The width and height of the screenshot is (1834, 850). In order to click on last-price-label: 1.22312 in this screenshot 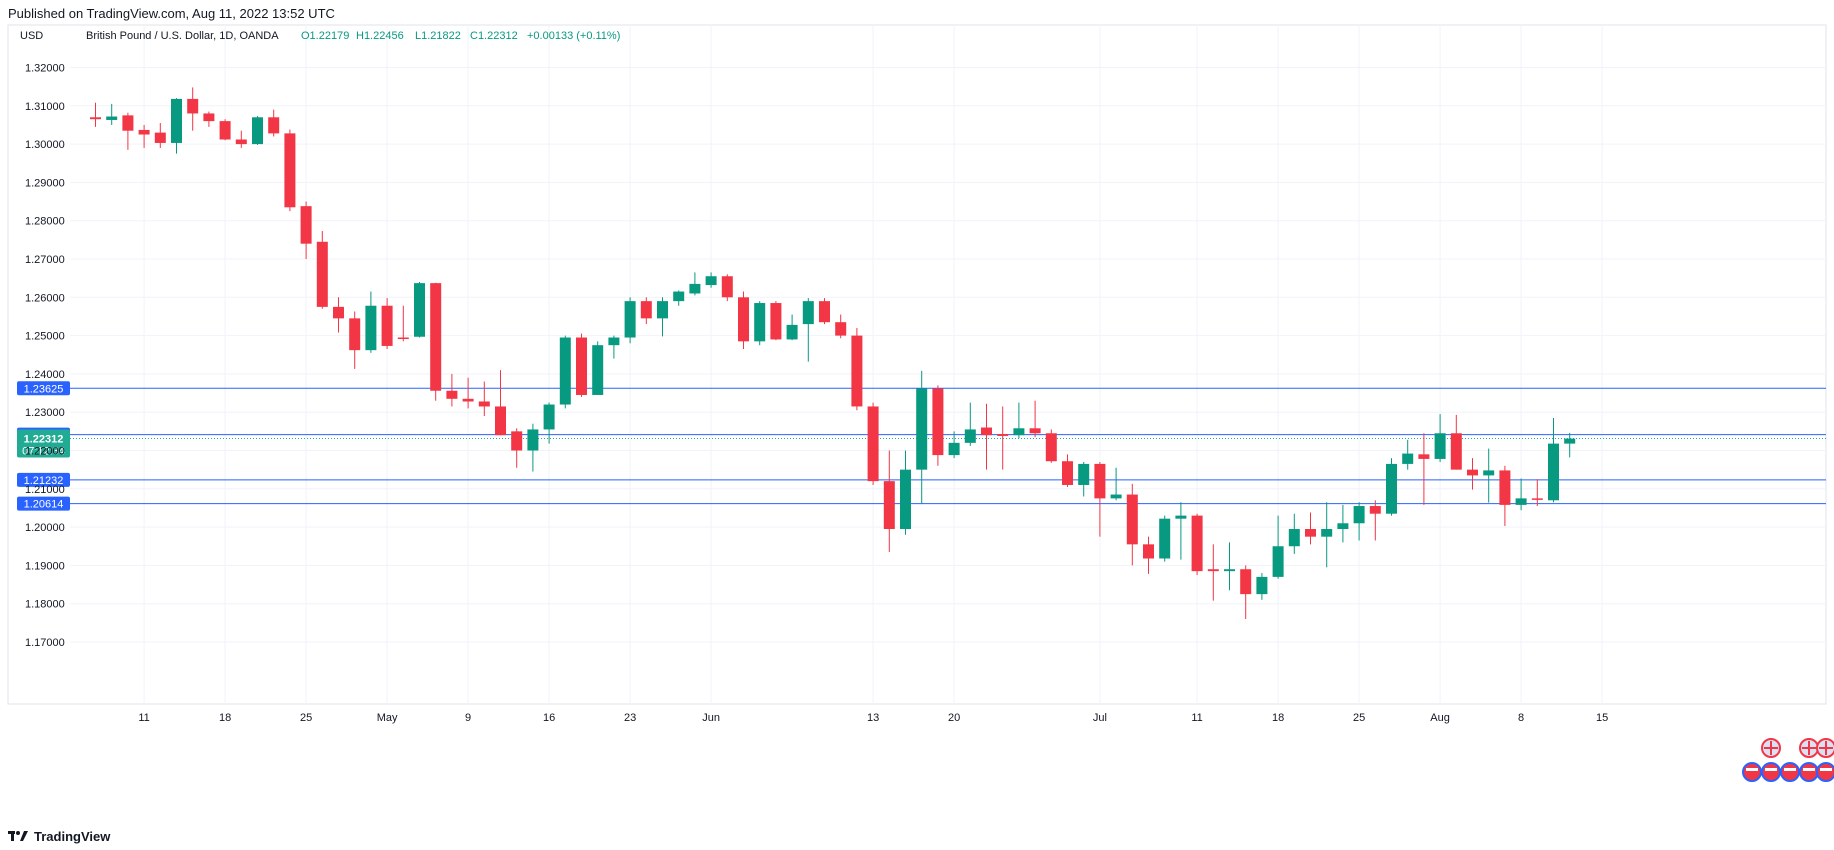, I will do `click(44, 440)`.